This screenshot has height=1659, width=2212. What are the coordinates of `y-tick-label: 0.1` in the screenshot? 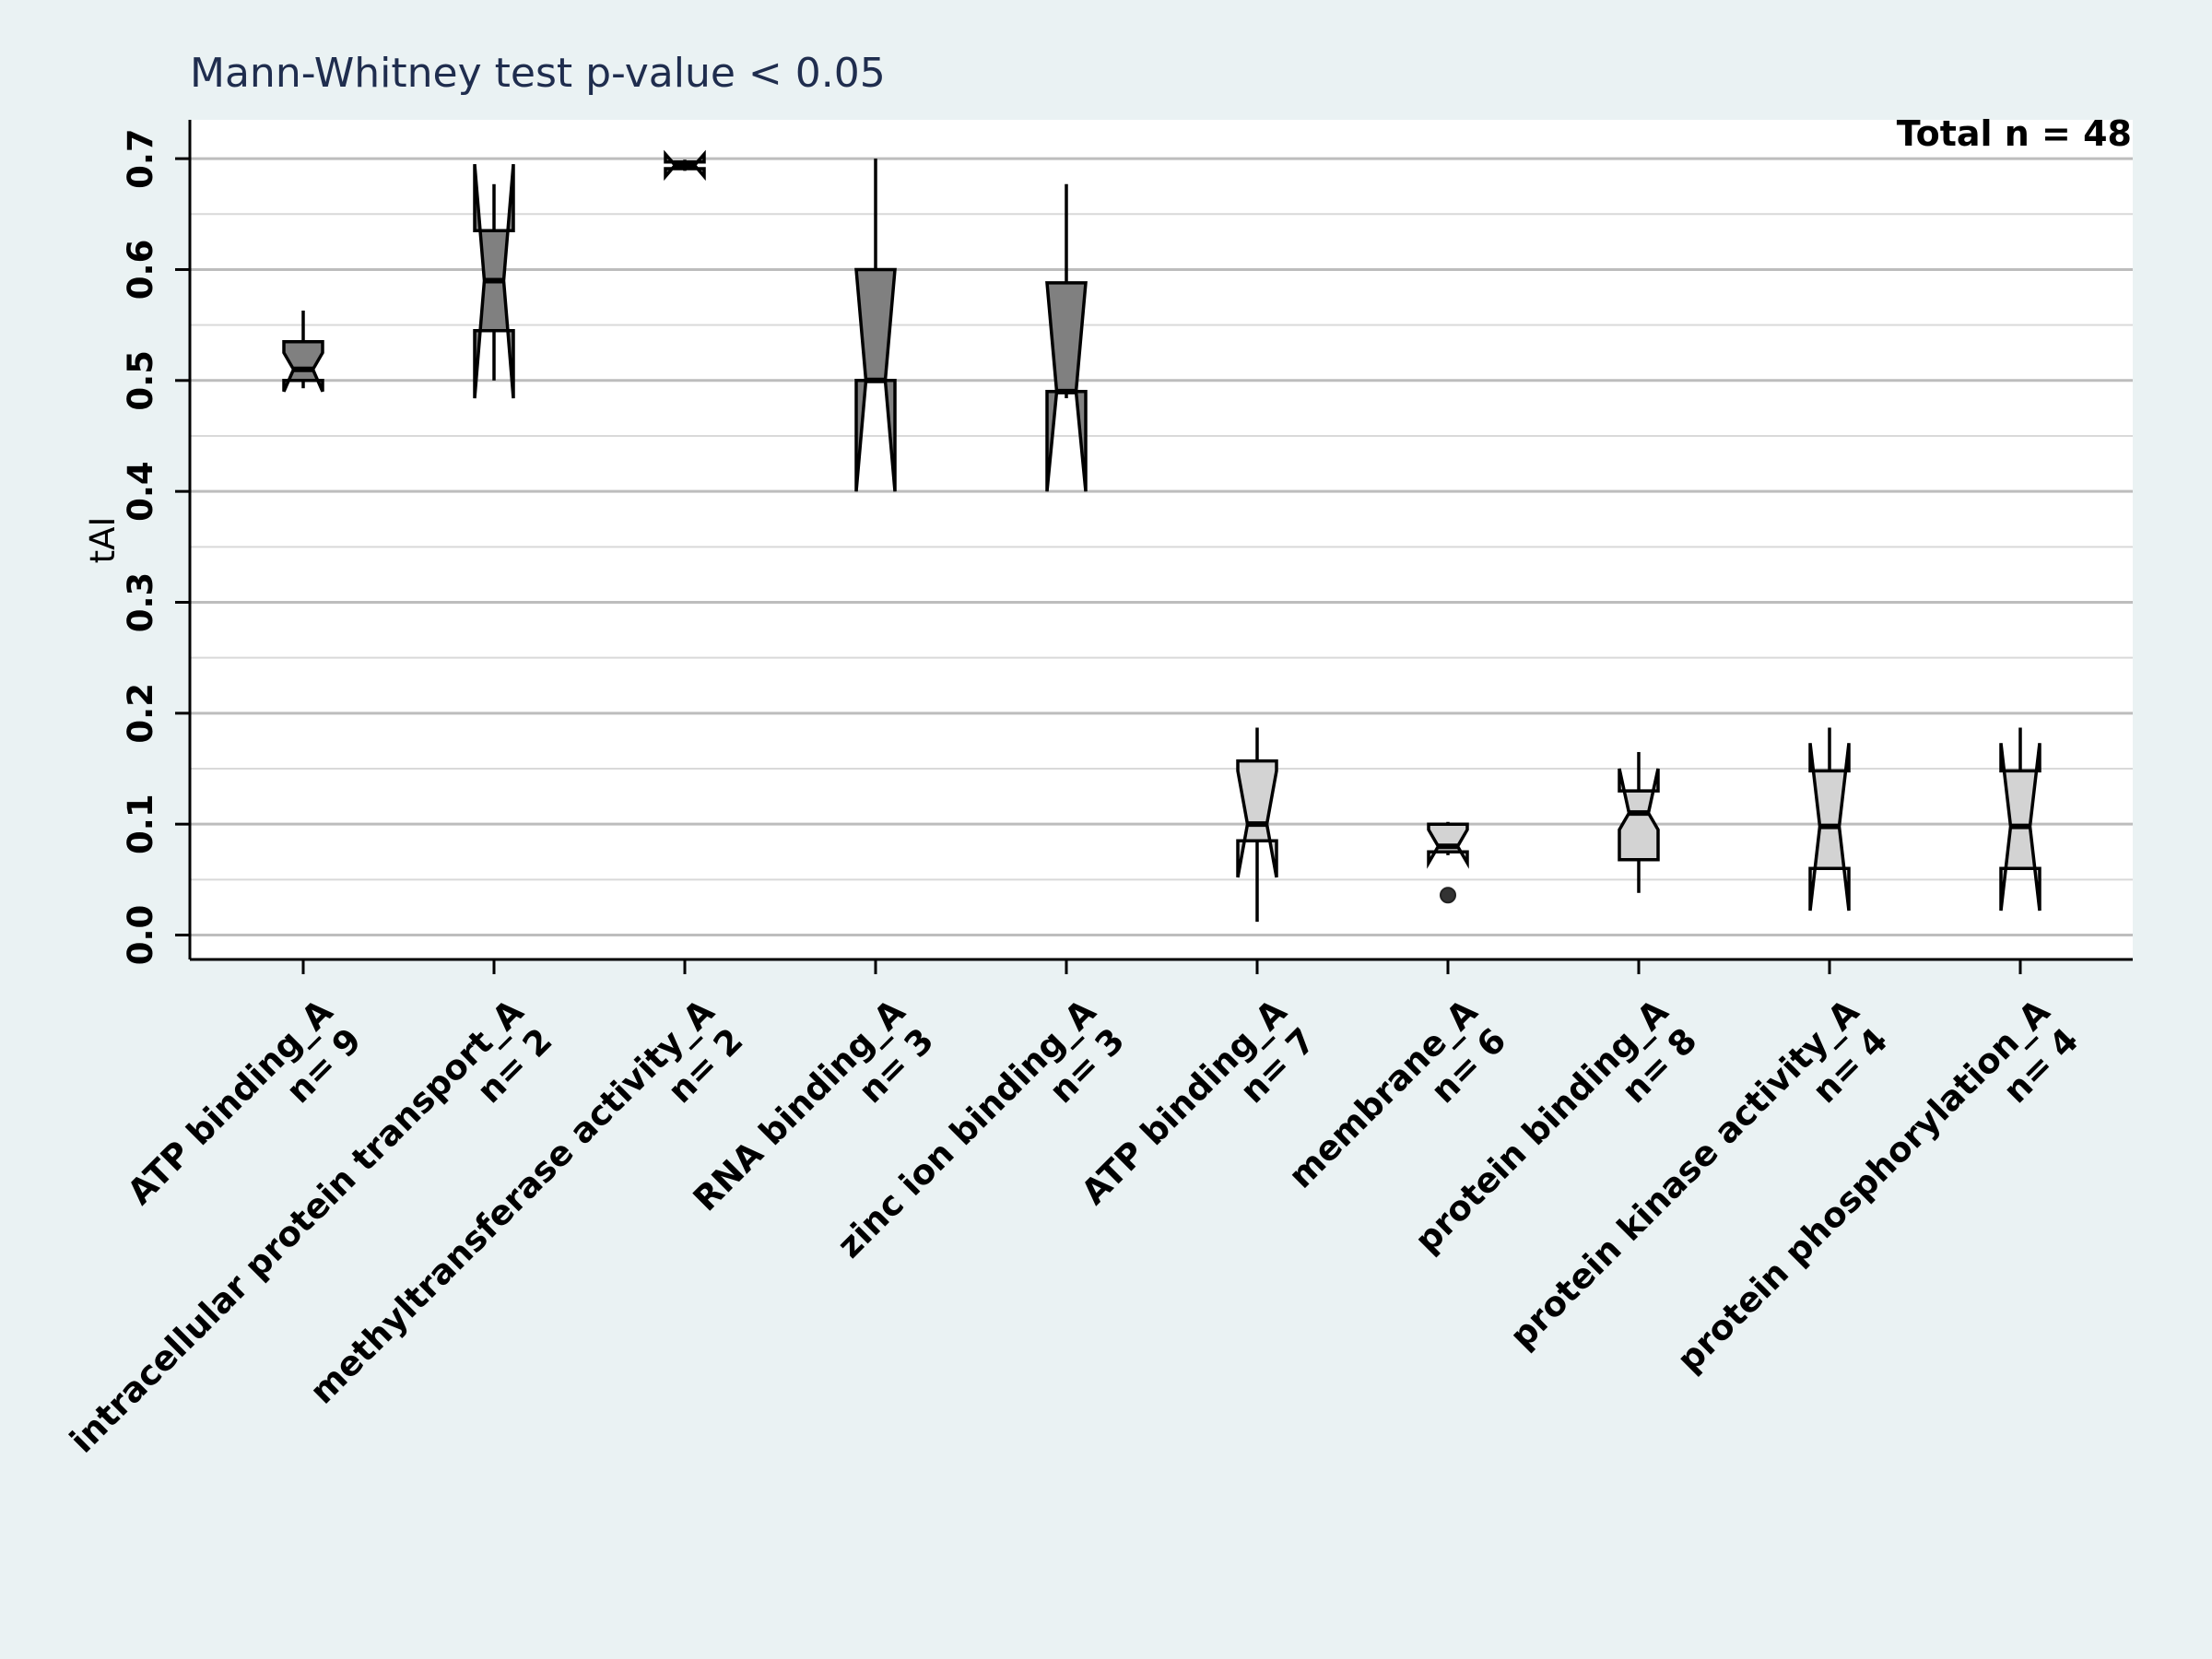 It's located at (140, 824).